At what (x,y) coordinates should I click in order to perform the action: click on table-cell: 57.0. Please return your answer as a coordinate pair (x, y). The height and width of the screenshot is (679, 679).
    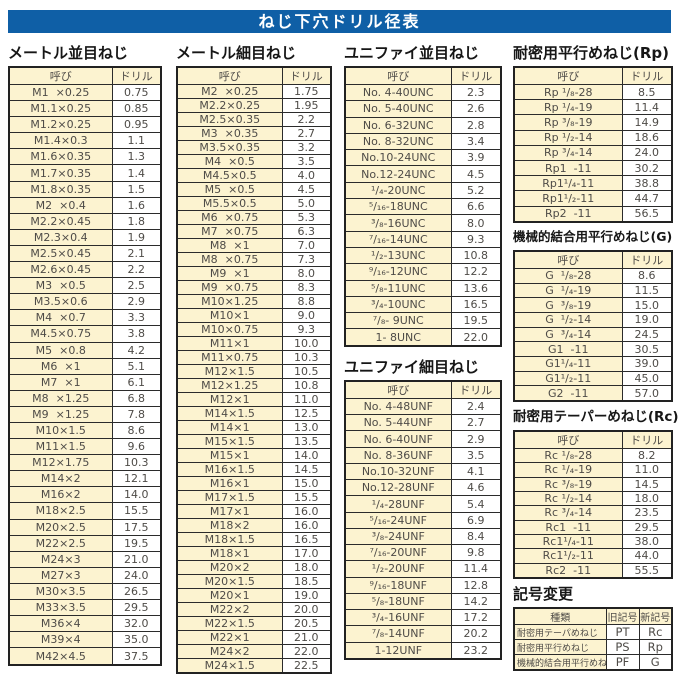
    Looking at the image, I should click on (647, 393).